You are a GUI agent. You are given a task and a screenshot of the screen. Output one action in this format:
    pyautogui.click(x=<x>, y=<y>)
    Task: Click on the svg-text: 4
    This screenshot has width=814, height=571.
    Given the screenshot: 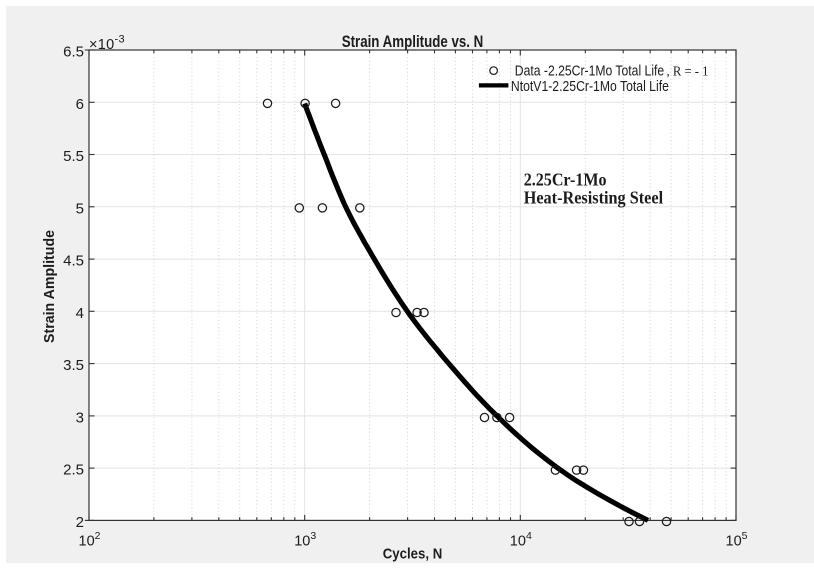 What is the action you would take?
    pyautogui.click(x=80, y=313)
    